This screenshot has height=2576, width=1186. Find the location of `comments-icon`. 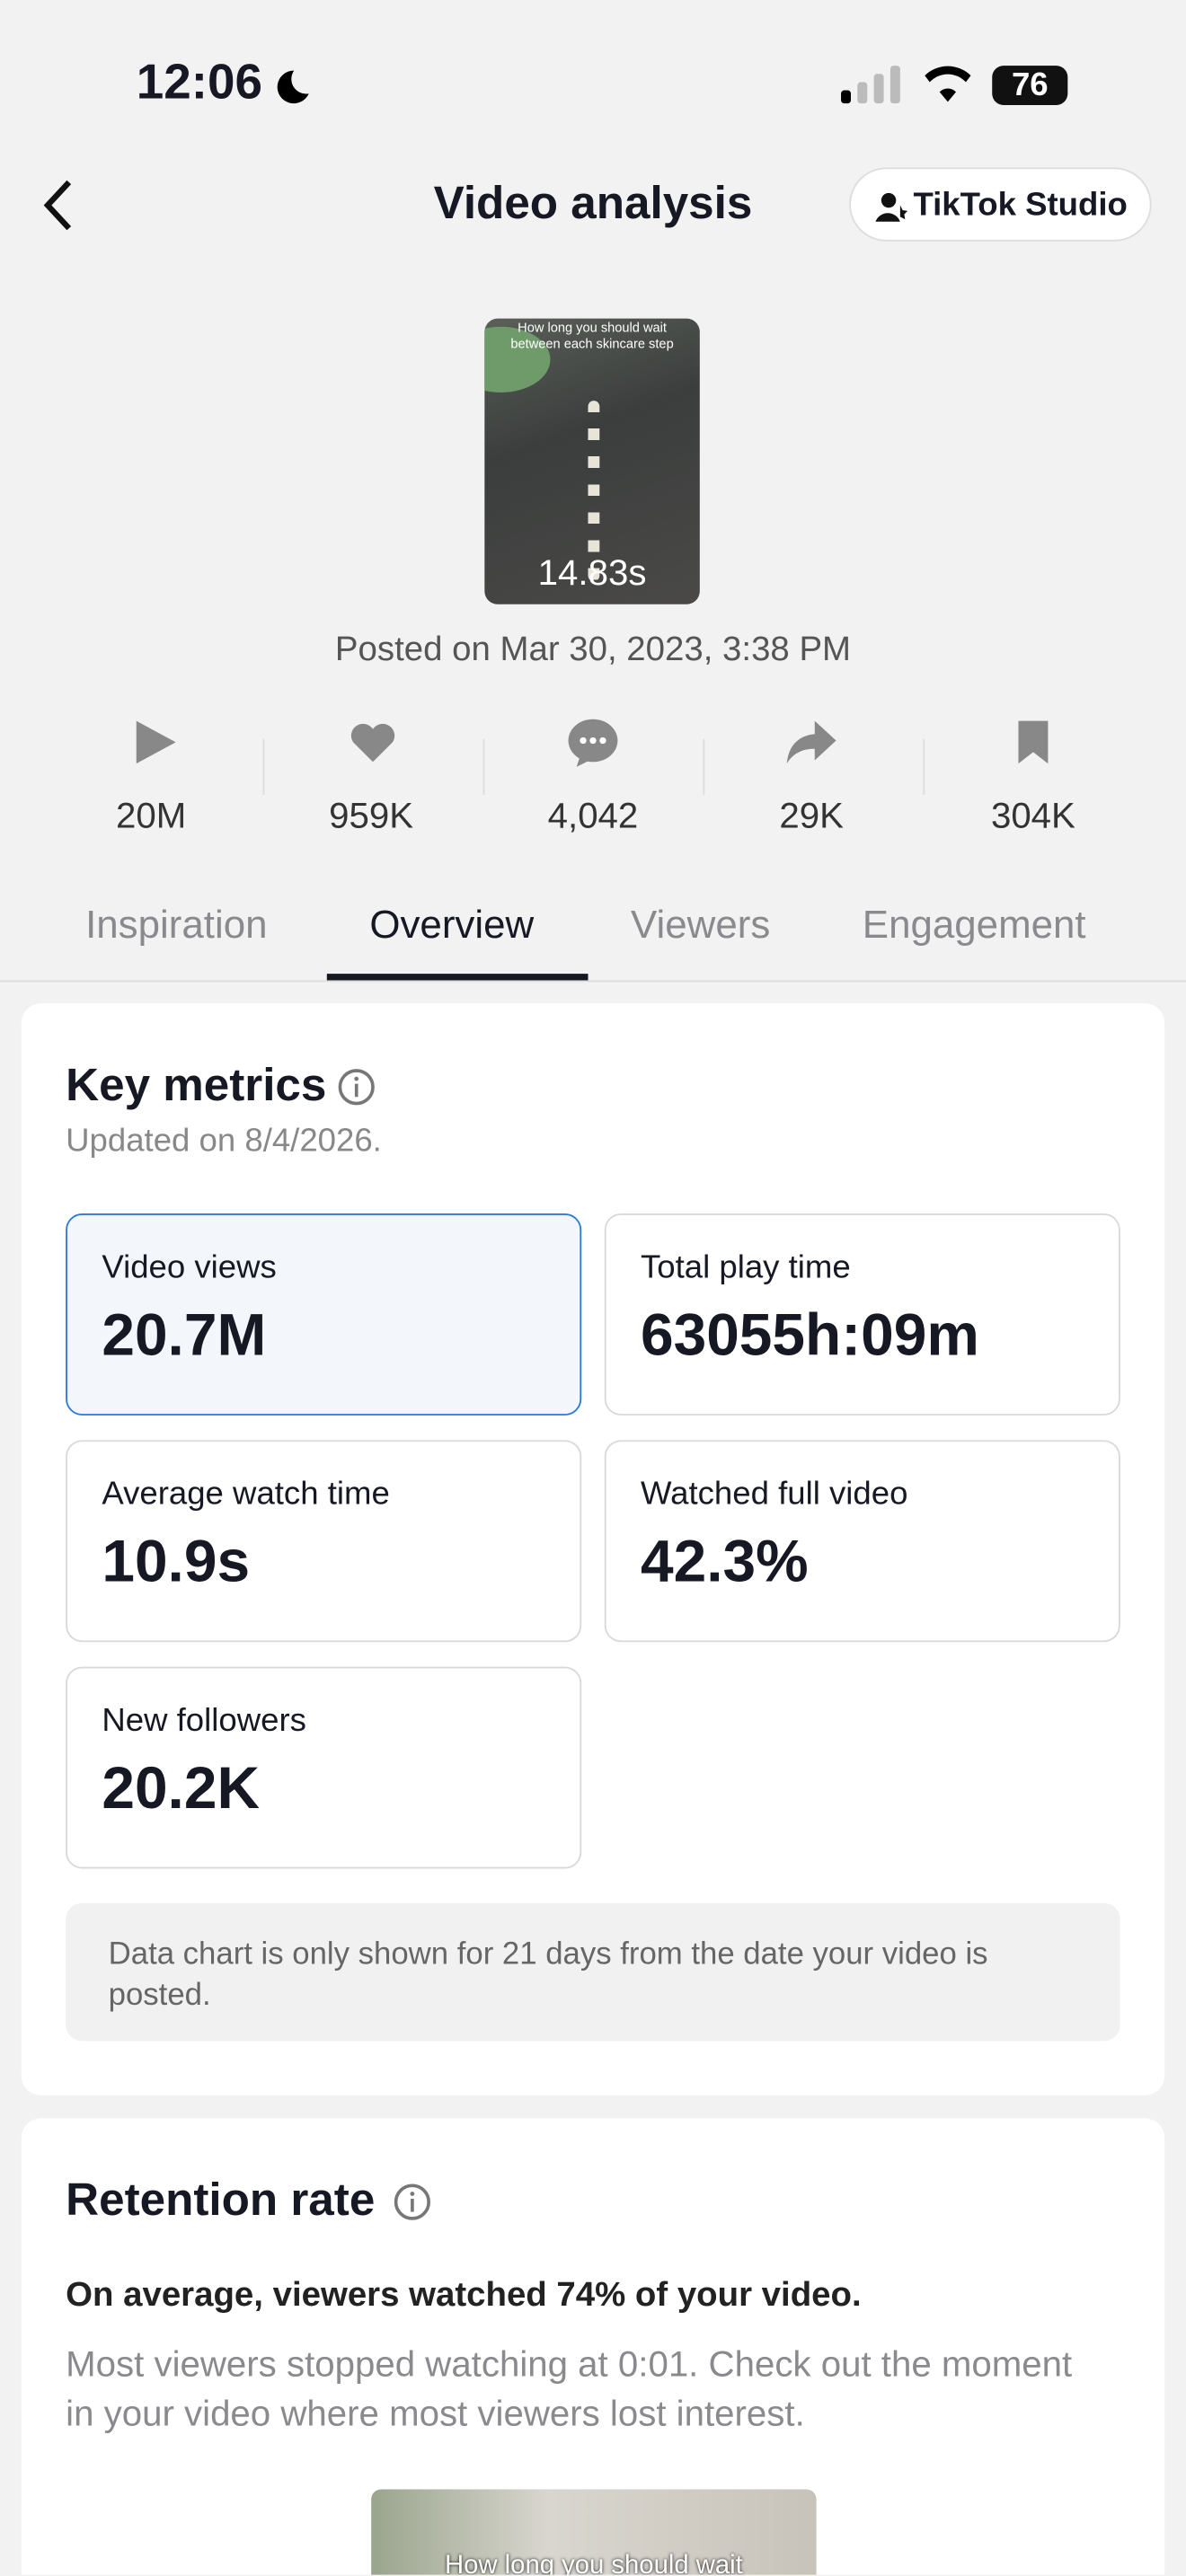

comments-icon is located at coordinates (593, 743).